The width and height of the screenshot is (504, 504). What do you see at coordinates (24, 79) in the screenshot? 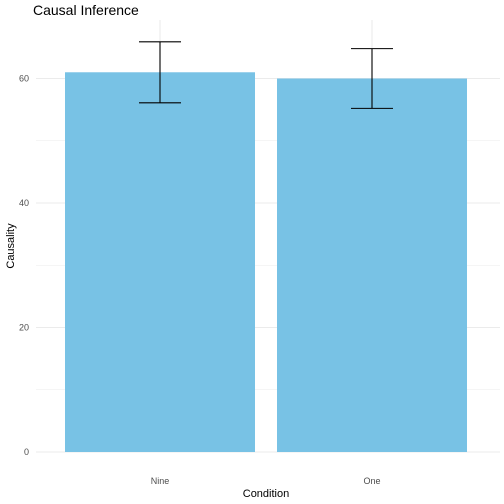
I see `y-tick-label: 60` at bounding box center [24, 79].